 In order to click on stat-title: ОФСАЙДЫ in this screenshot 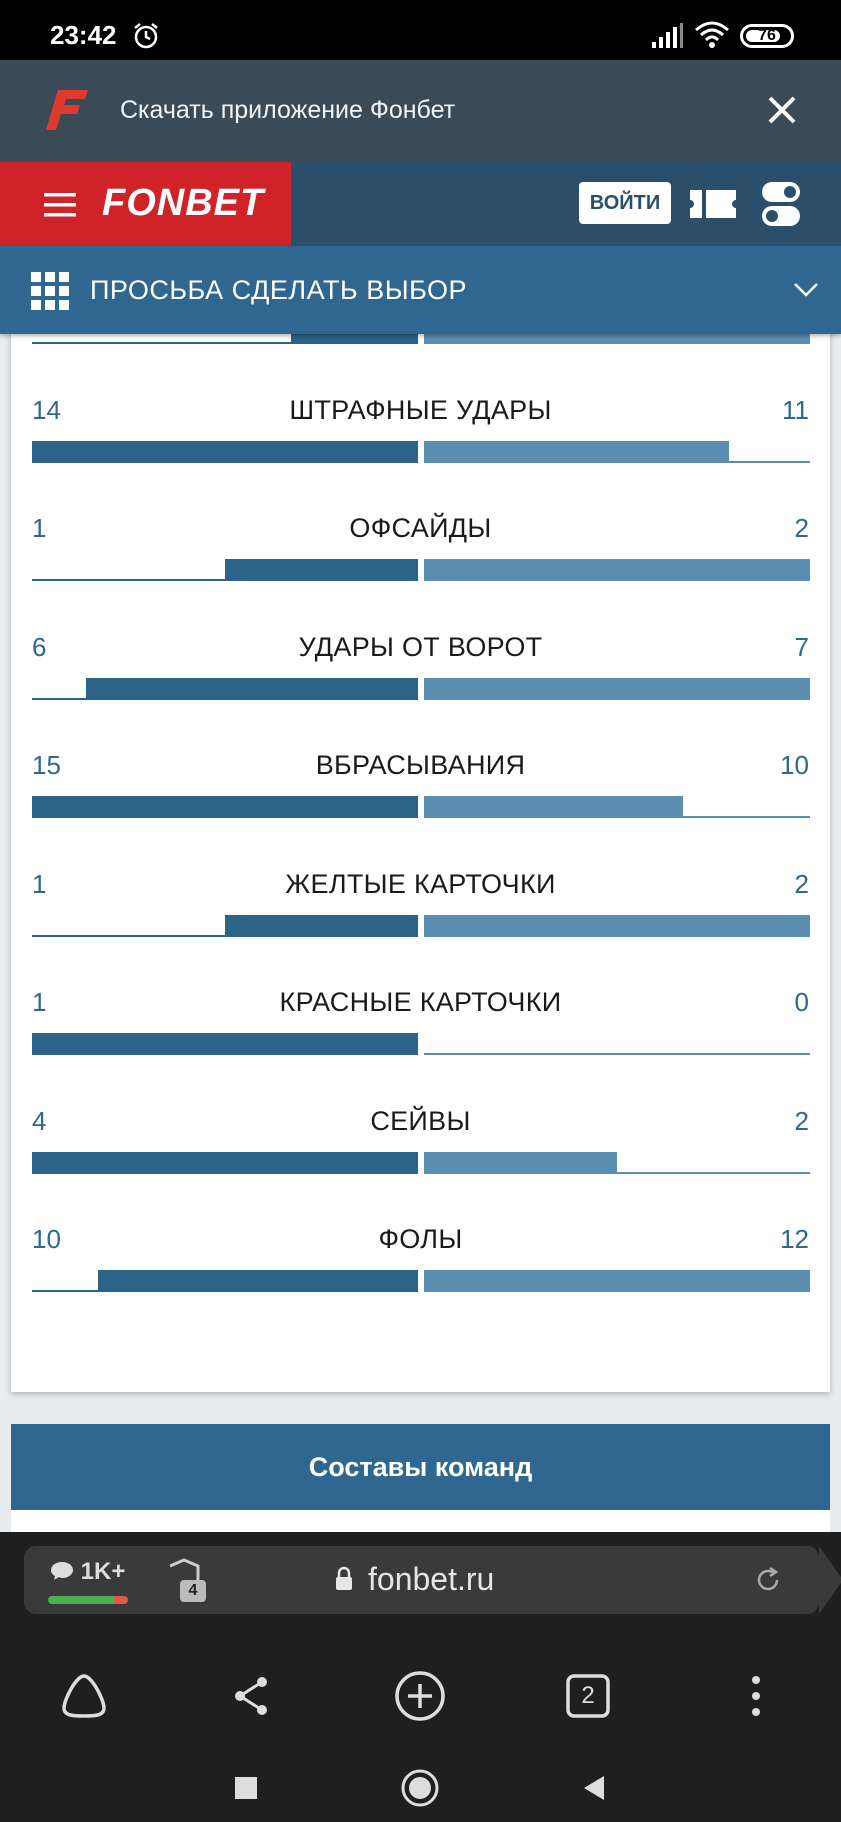, I will do `click(420, 528)`.